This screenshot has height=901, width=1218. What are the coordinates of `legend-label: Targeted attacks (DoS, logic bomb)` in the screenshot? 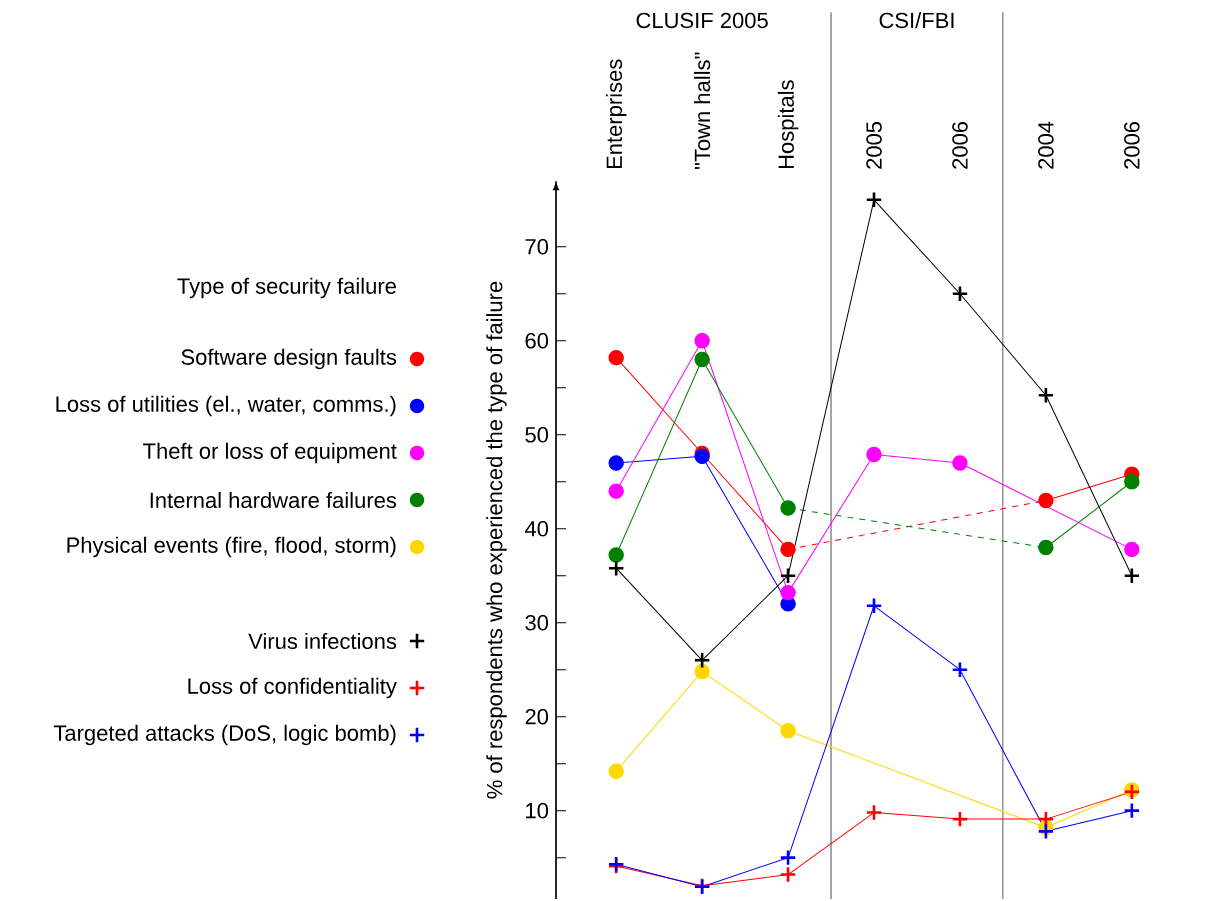 It's located at (224, 735).